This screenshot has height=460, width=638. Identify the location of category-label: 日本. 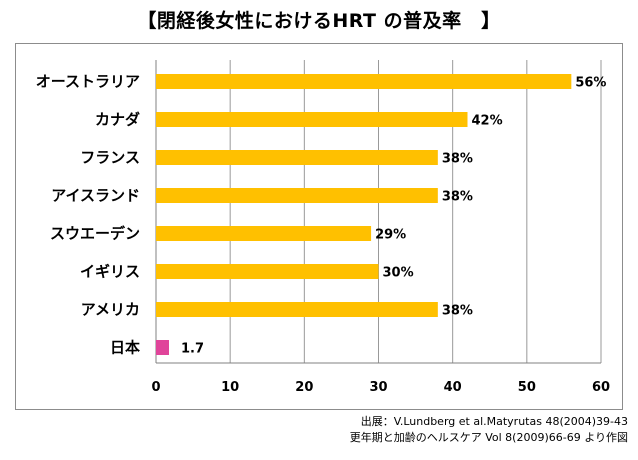
(125, 348).